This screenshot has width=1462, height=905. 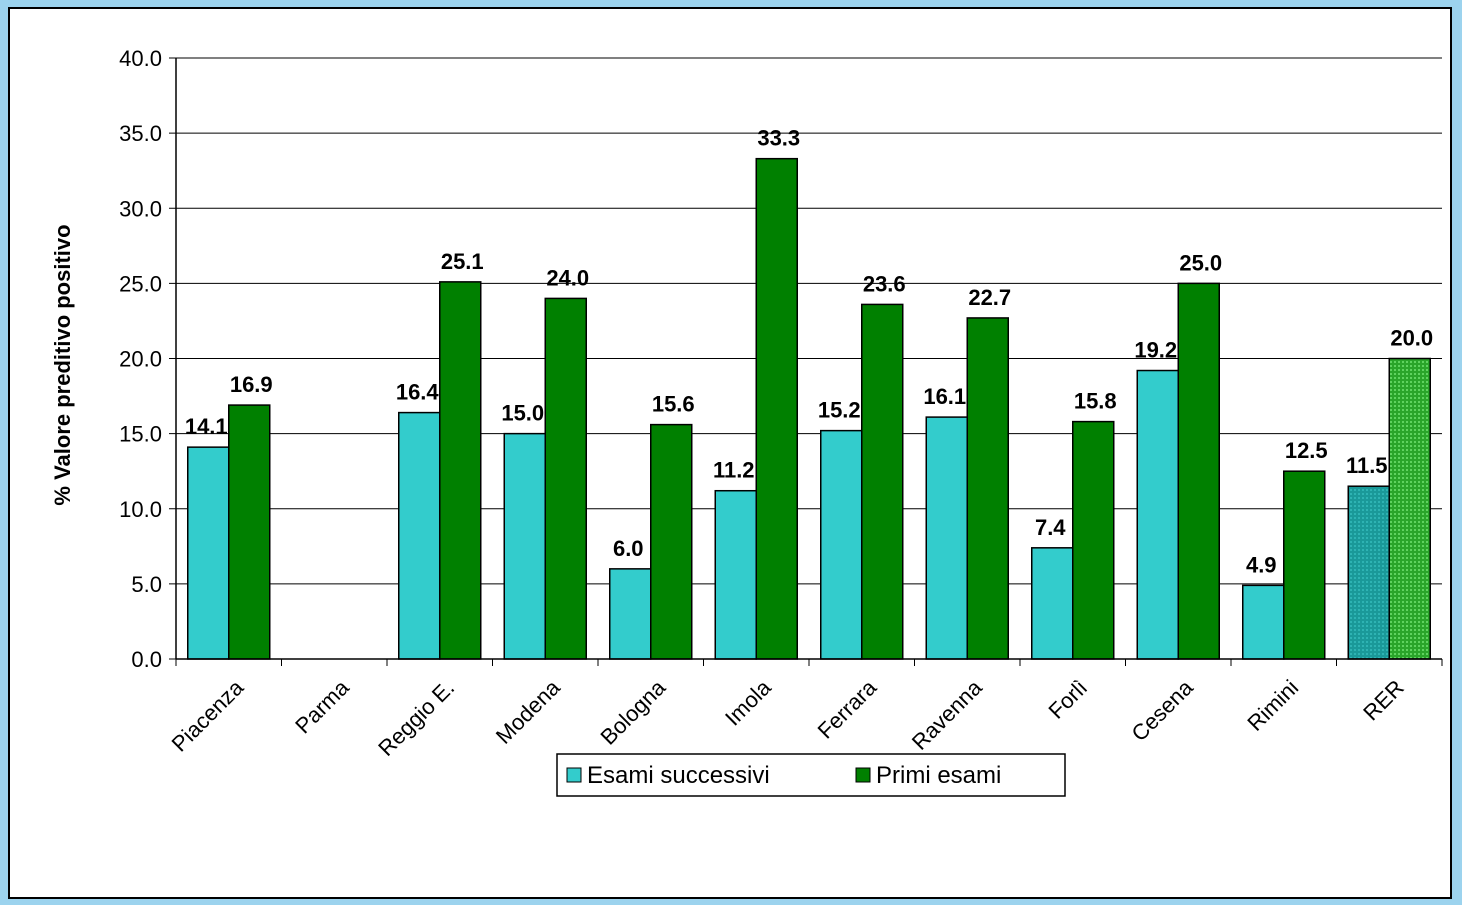 What do you see at coordinates (778, 138) in the screenshot?
I see `data-label: 33.3` at bounding box center [778, 138].